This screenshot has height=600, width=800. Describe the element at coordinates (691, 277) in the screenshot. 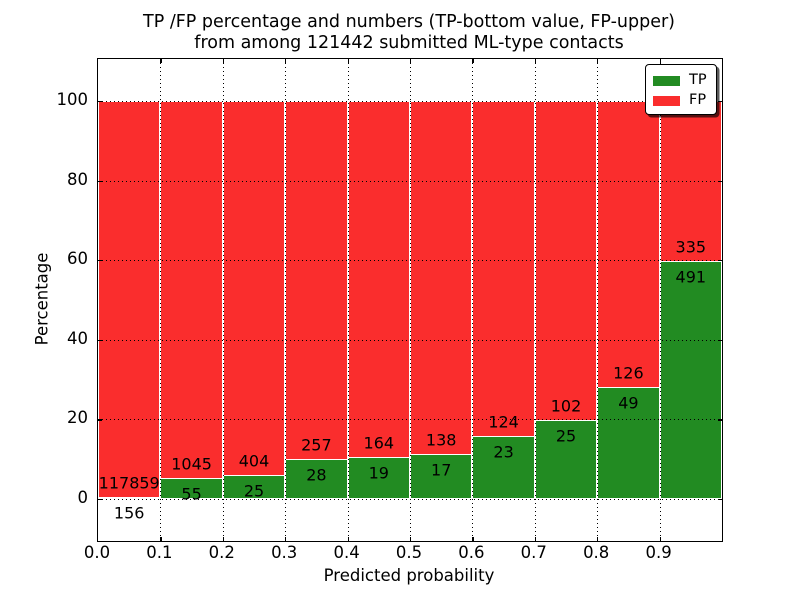

I see `bar-count-label-tp: 491` at that location.